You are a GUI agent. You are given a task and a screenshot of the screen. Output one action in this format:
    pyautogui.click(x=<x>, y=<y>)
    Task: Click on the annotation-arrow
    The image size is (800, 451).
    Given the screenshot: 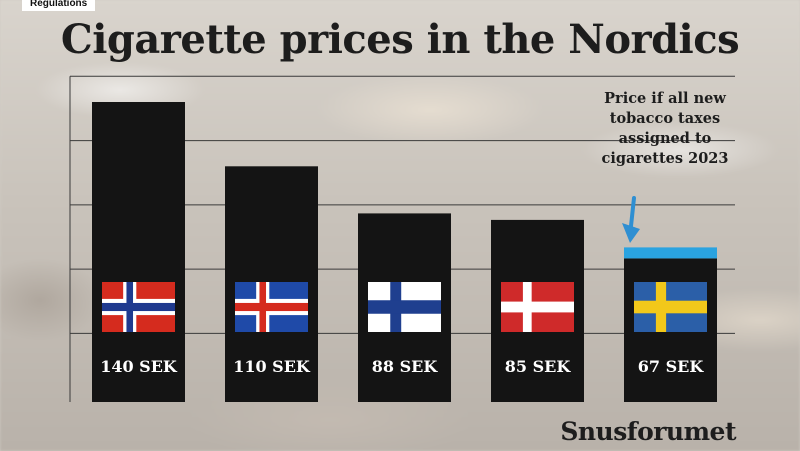 What is the action you would take?
    pyautogui.click(x=631, y=219)
    